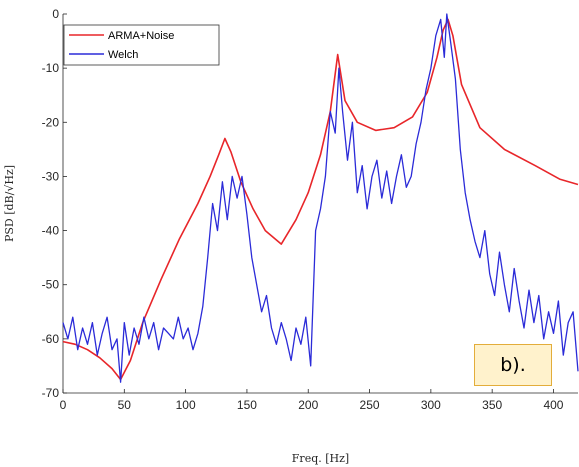  Describe the element at coordinates (51, 339) in the screenshot. I see `y-tick-label: -60` at that location.